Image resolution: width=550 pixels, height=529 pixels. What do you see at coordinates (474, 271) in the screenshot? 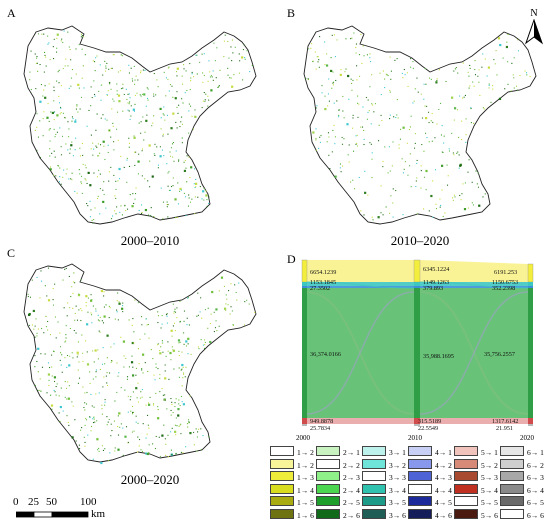
I see `flow-class1-b` at bounding box center [474, 271].